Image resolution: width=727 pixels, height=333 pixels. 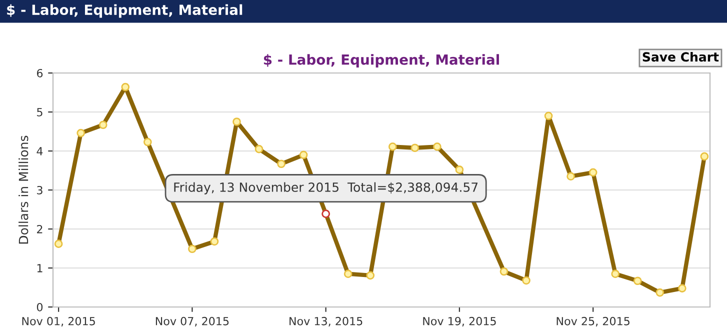 I want to click on x-tick-label: Nov 19, 2015, so click(x=459, y=321).